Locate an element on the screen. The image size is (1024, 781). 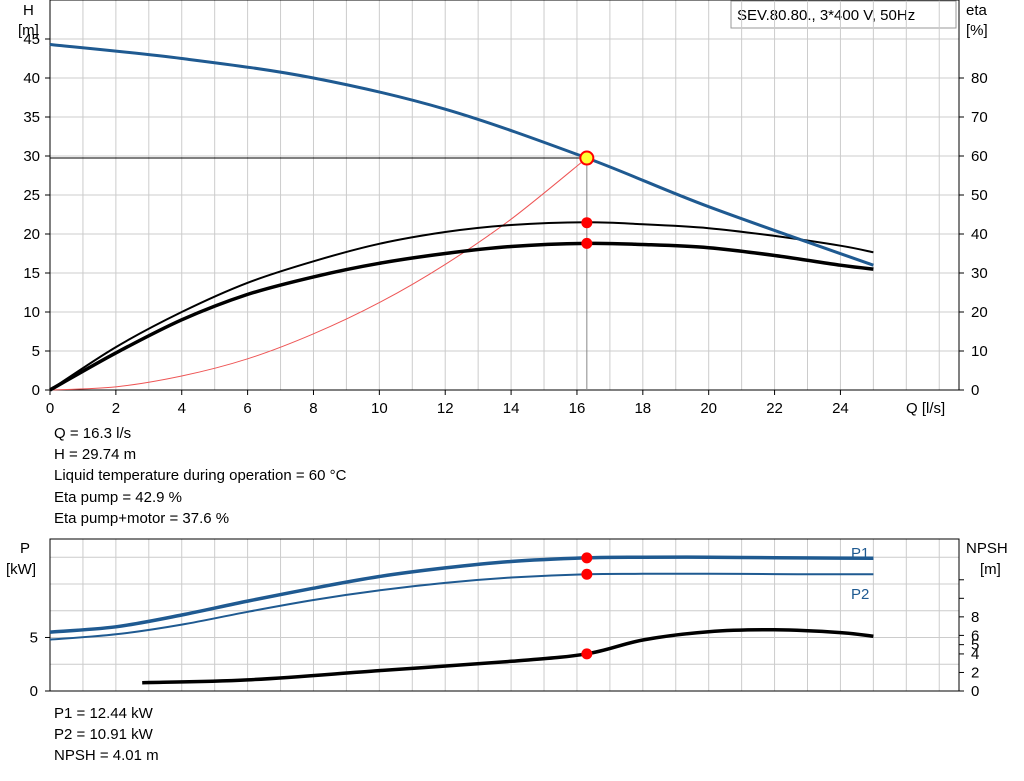
p-axis-unit: [kW] is located at coordinates (21, 569).